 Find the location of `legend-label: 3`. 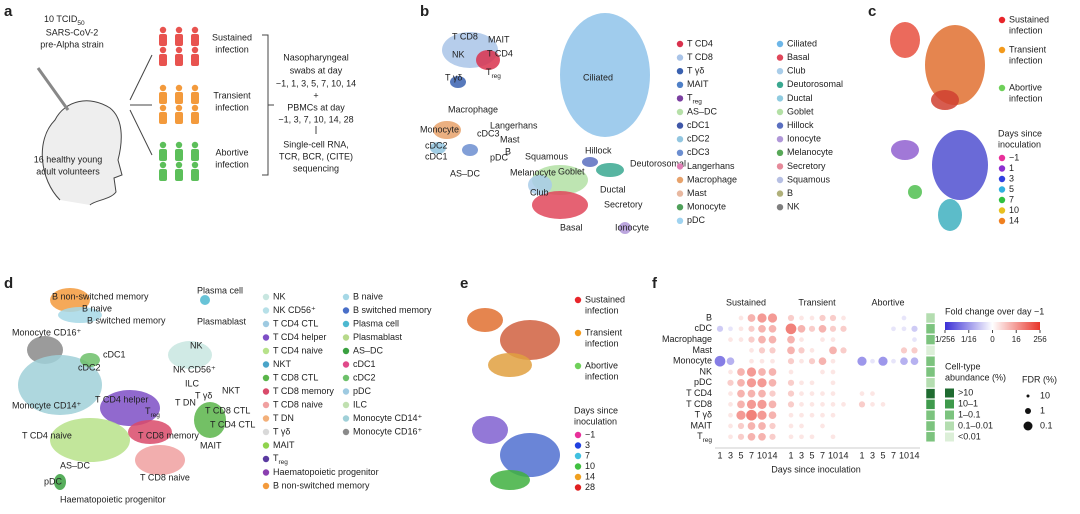

legend-label: 3 is located at coordinates (1011, 178).